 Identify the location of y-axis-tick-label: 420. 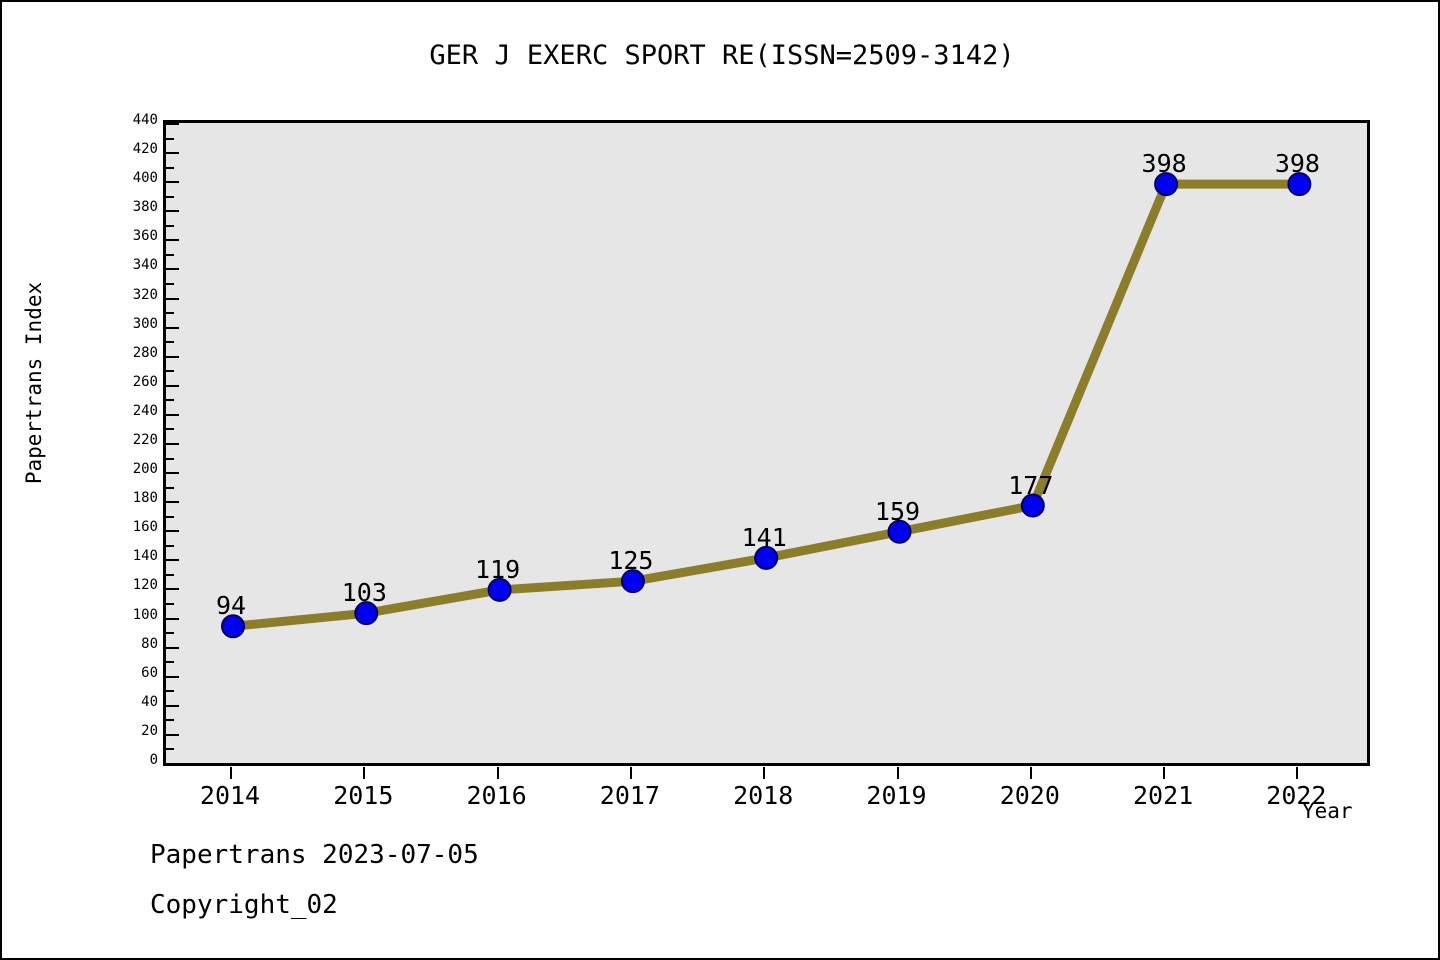
(145, 149).